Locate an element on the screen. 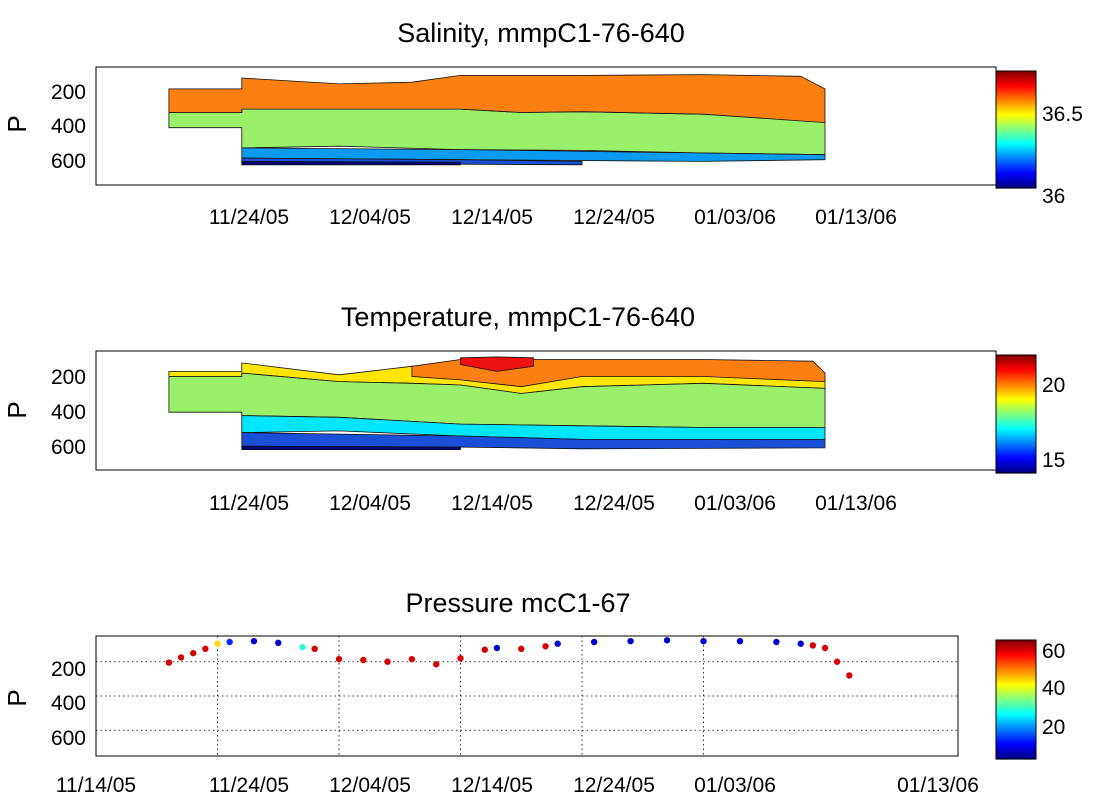 The width and height of the screenshot is (1097, 804). temperature-yticks: 200 400 600 is located at coordinates (68, 412).